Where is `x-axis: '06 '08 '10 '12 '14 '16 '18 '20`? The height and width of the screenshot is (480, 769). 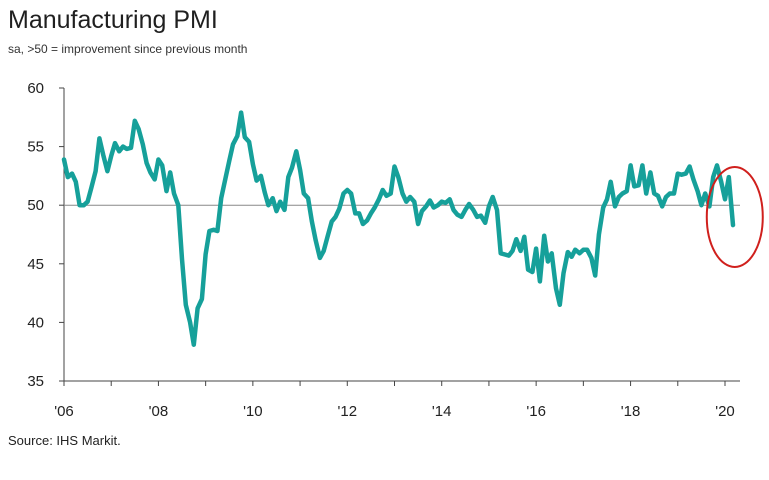
x-axis: '06 '08 '10 '12 '14 '16 '18 '20 is located at coordinates (394, 400).